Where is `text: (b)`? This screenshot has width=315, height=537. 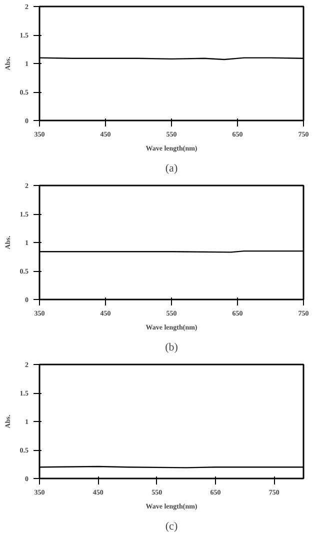
text: (b) is located at coordinates (171, 348).